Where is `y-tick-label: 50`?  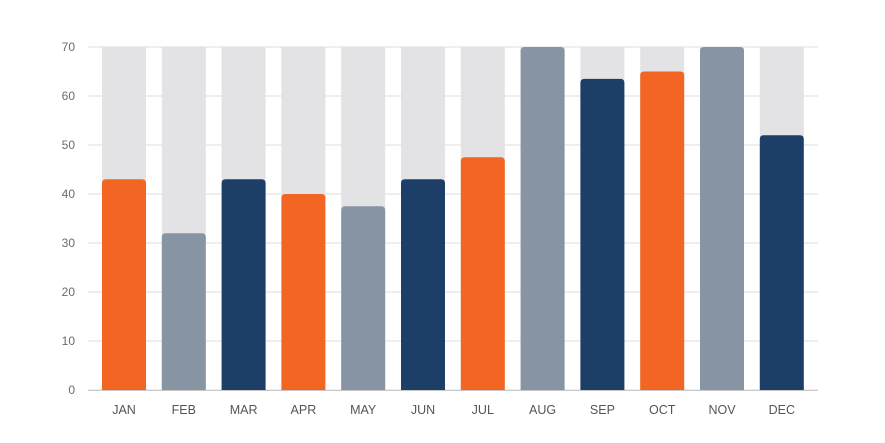 y-tick-label: 50 is located at coordinates (69, 145).